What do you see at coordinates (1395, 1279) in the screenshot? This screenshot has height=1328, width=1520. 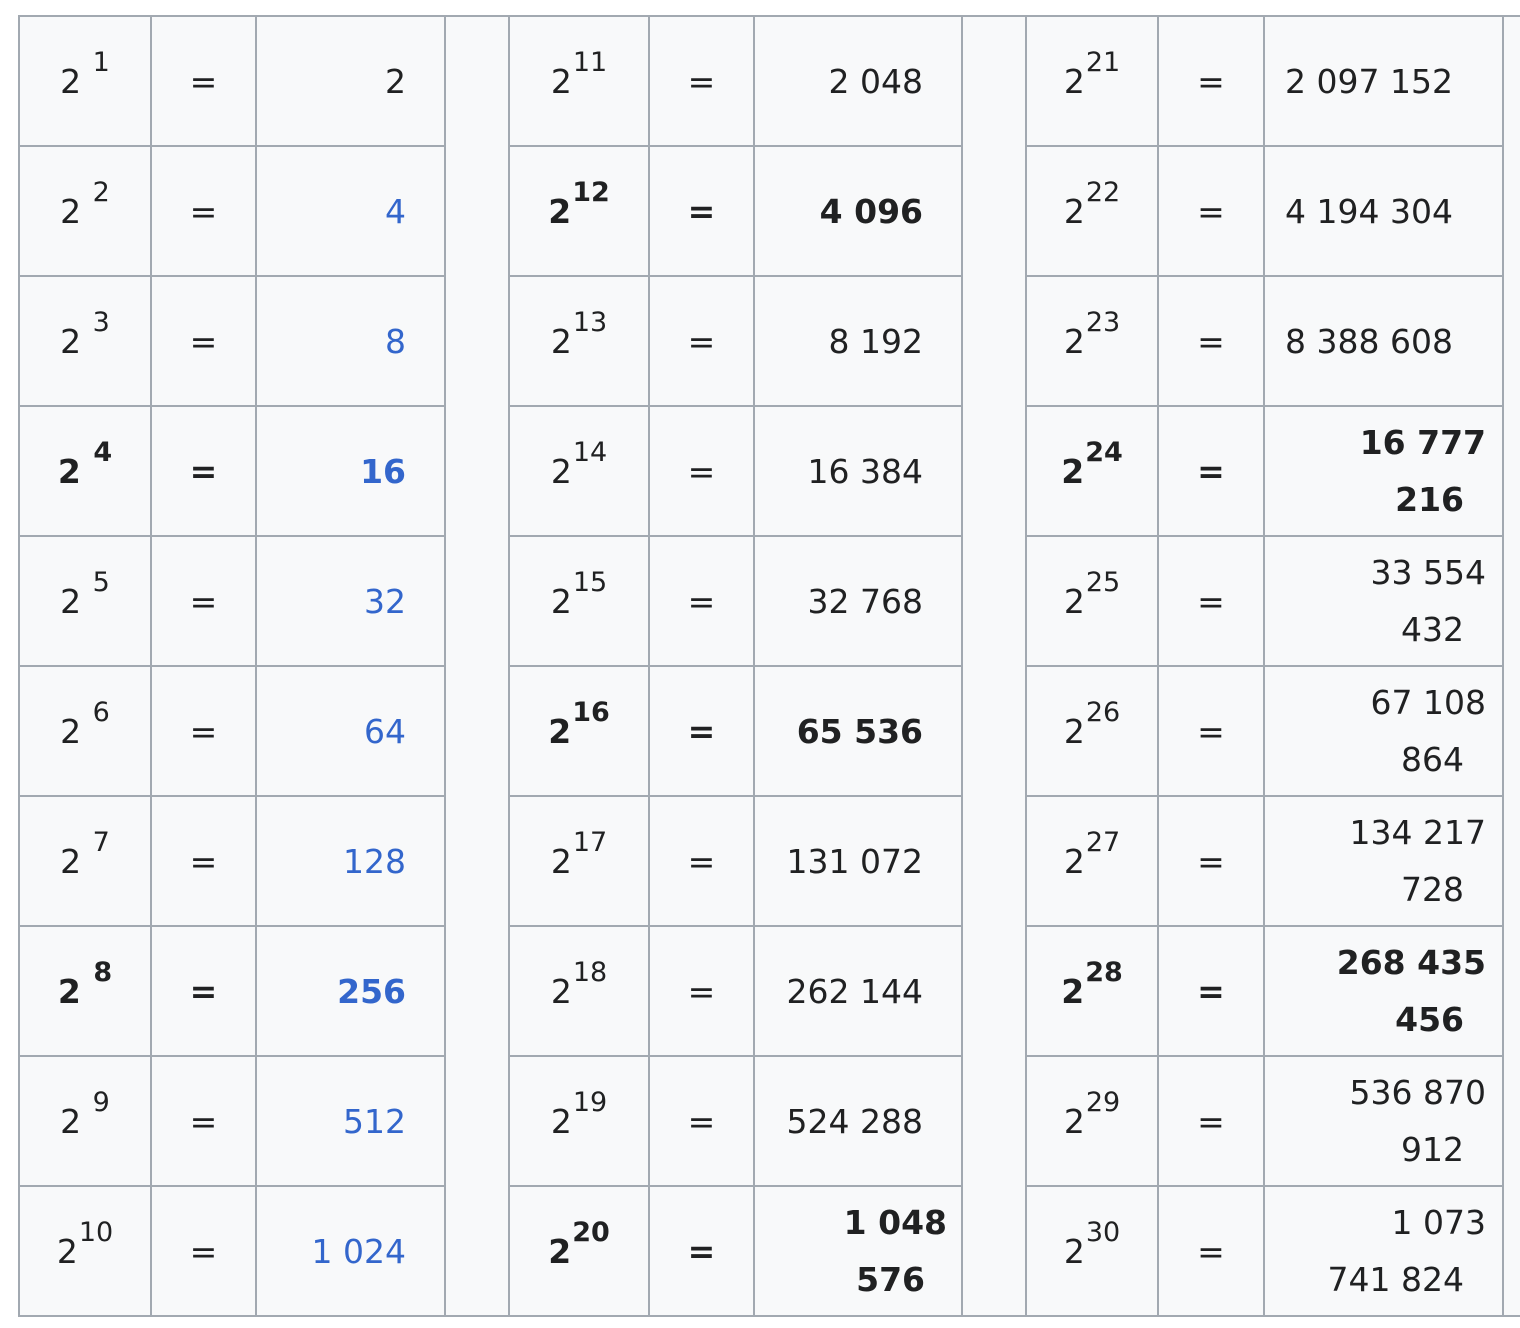 I see `value-line-2: 741 824` at bounding box center [1395, 1279].